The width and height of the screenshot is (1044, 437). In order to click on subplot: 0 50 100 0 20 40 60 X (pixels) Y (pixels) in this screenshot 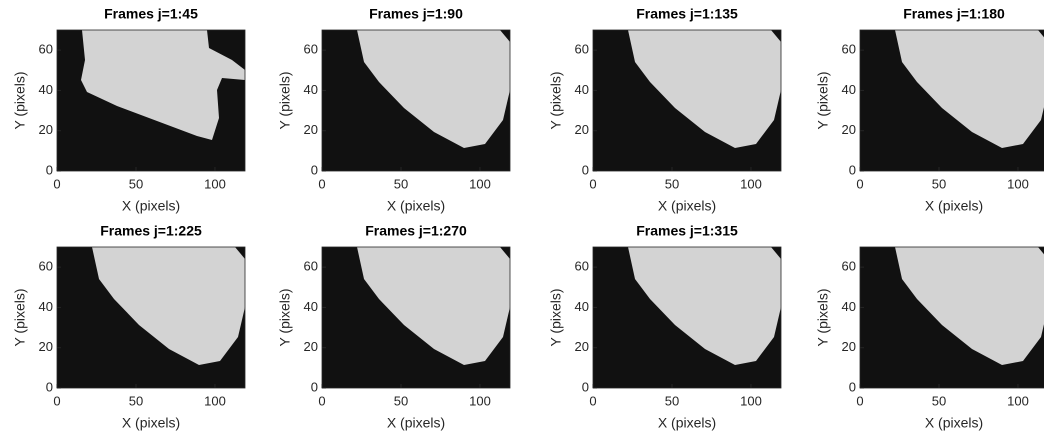, I will do `click(929, 338)`.